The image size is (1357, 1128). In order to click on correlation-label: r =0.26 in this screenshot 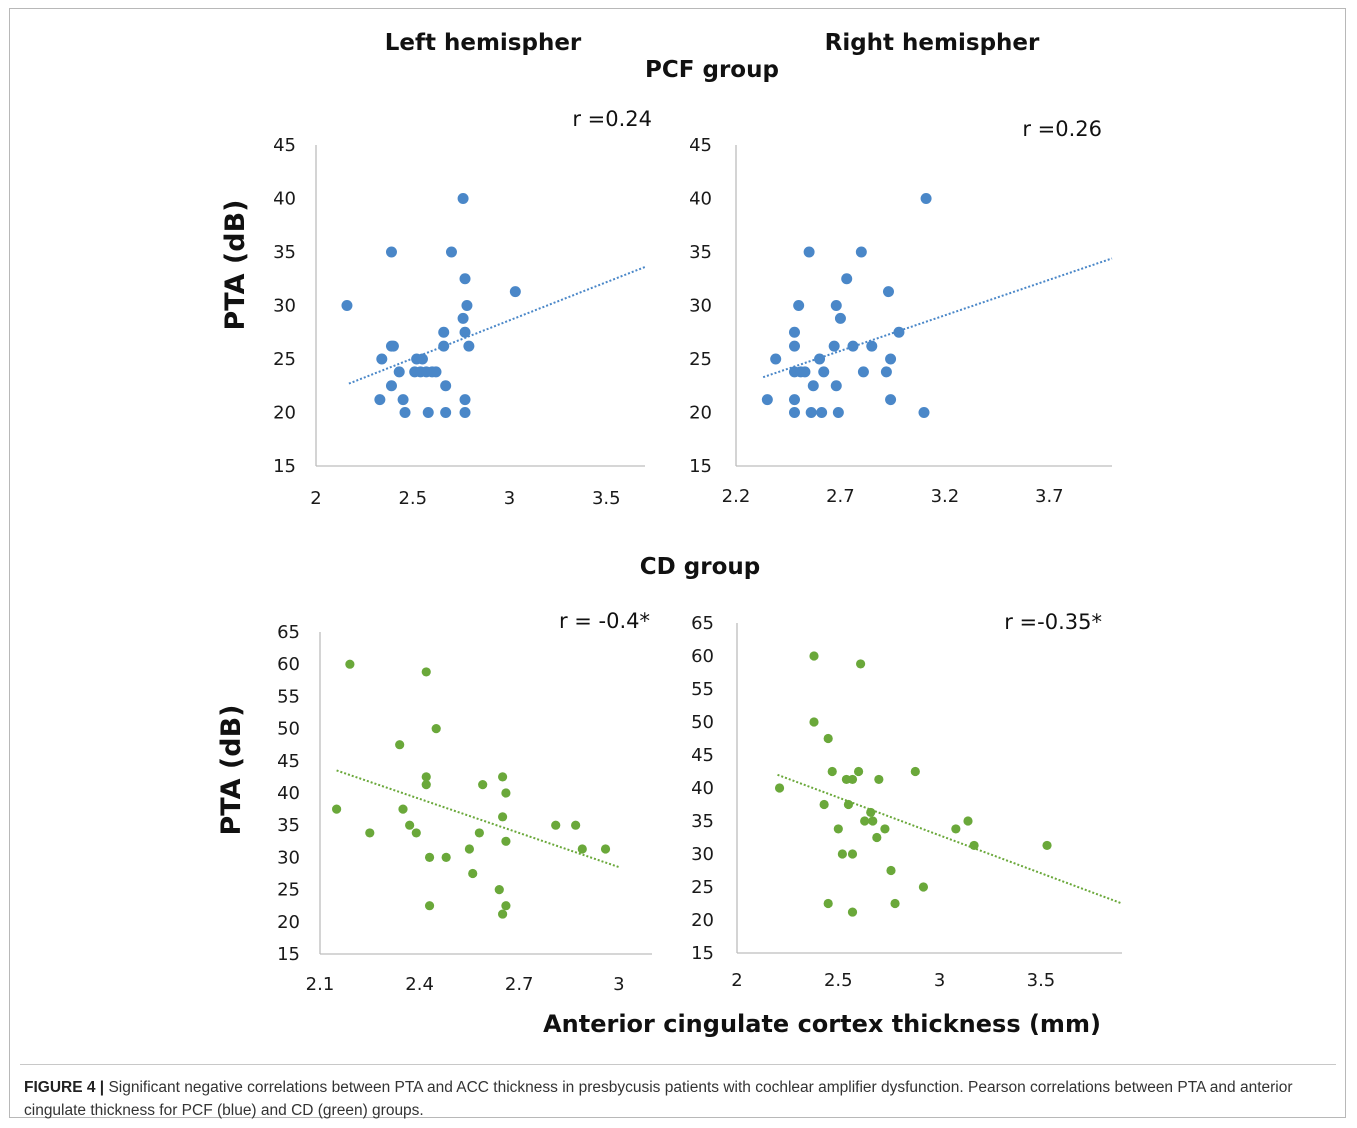, I will do `click(1062, 129)`.